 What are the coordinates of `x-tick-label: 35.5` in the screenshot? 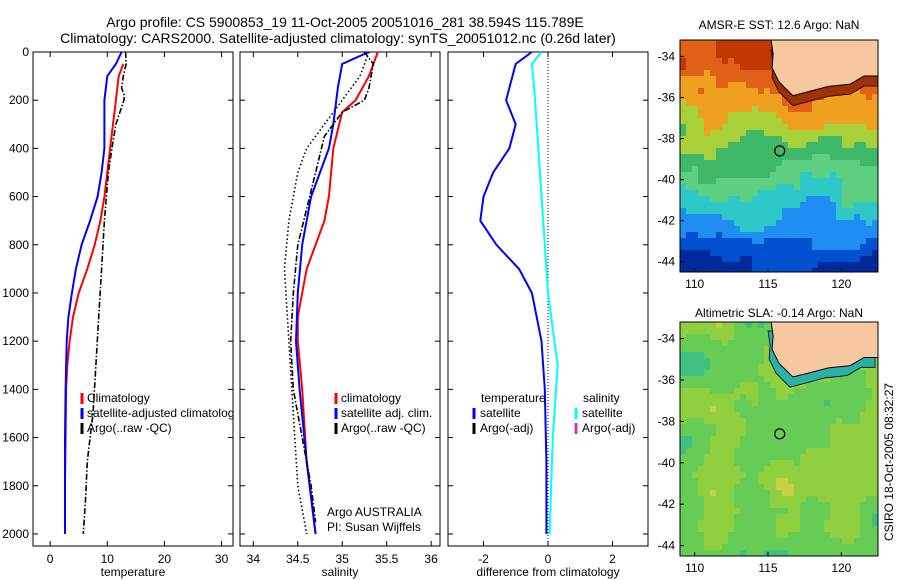 It's located at (387, 559).